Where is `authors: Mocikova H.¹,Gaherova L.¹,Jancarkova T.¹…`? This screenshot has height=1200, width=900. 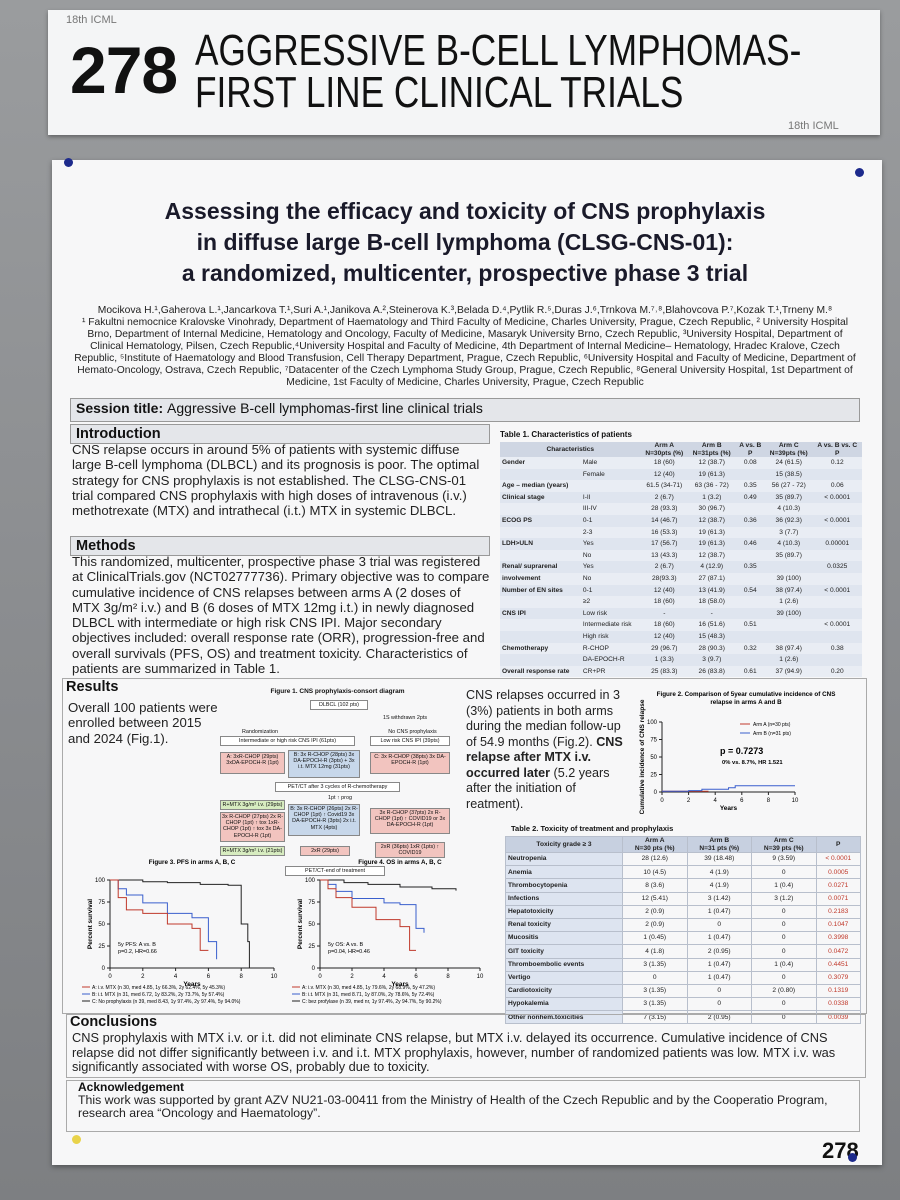
authors: Mocikova H.¹,Gaherova L.¹,Jancarkova T.¹… is located at coordinates (465, 310).